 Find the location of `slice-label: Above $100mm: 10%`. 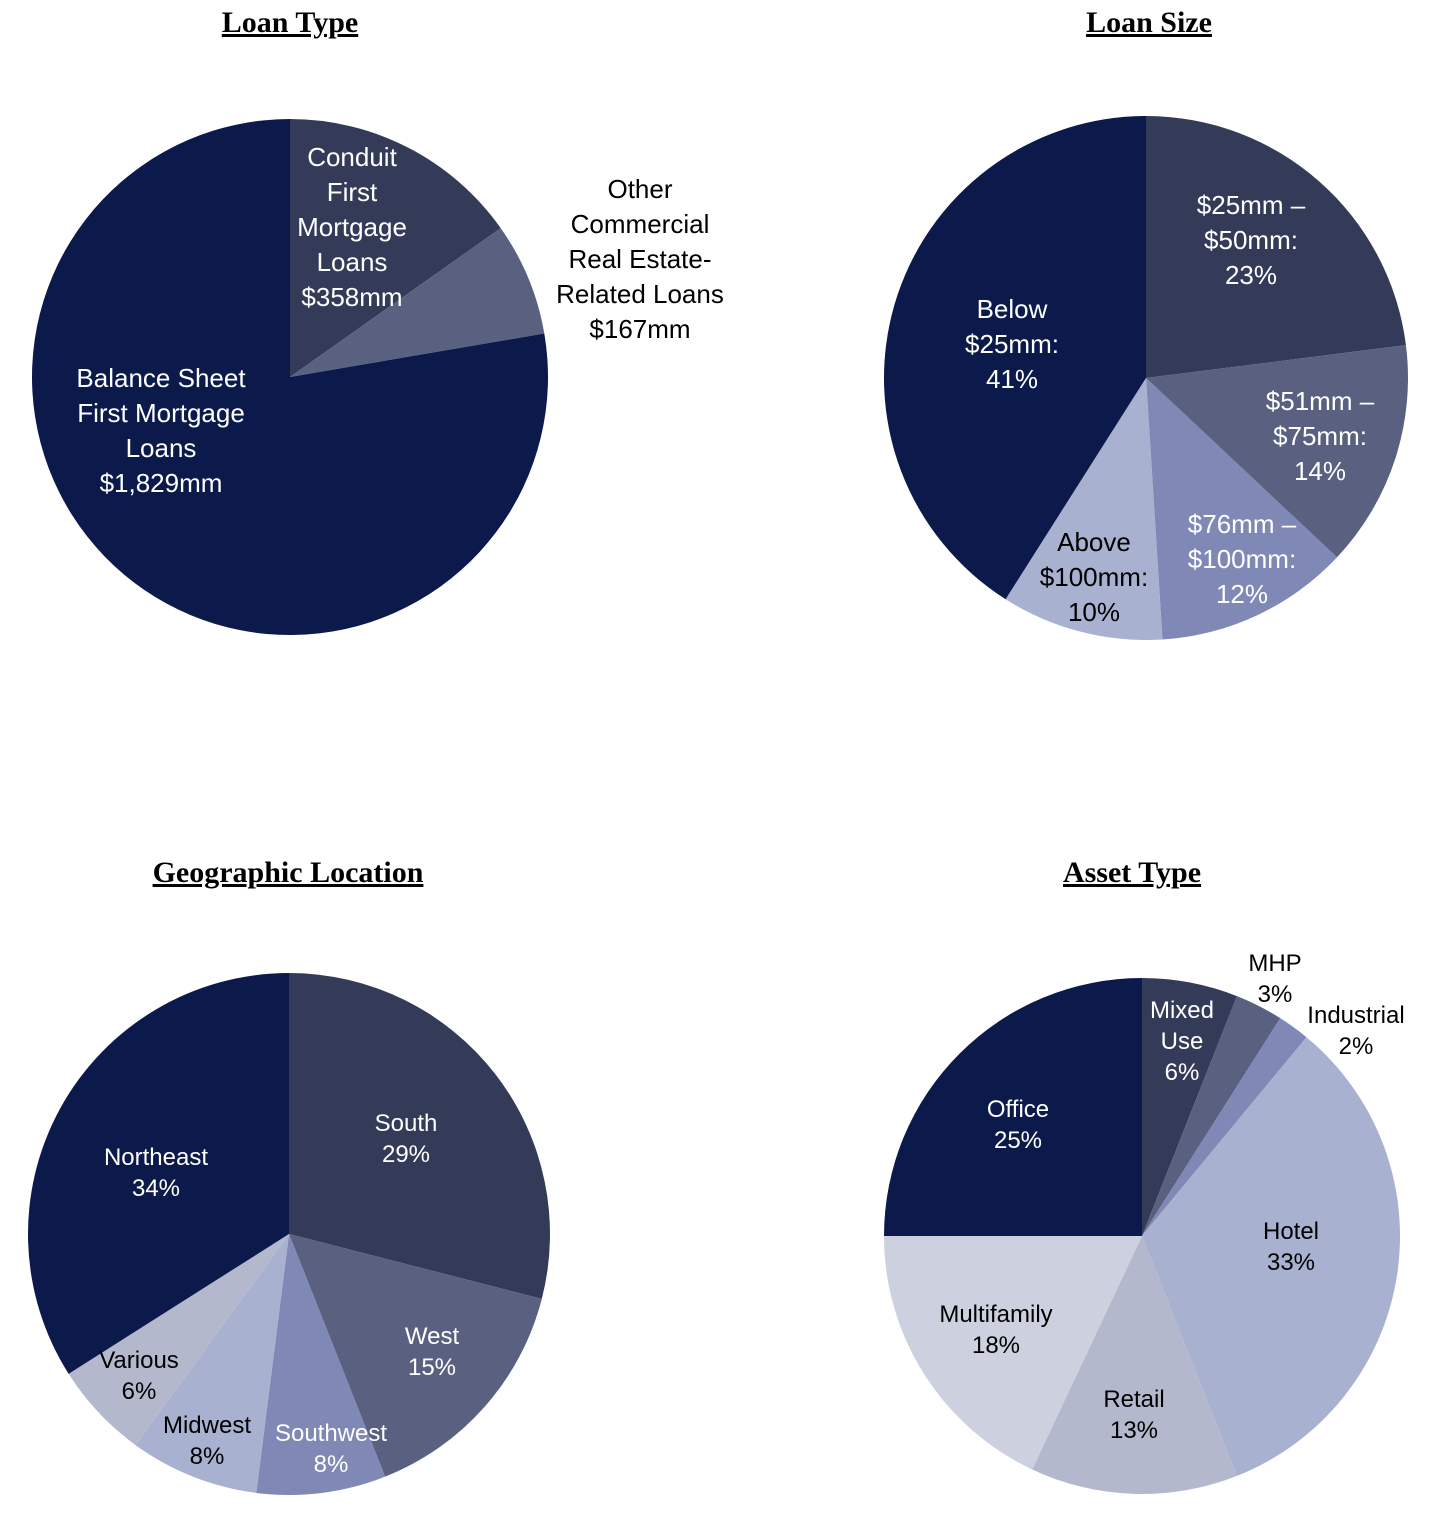

slice-label: Above $100mm: 10% is located at coordinates (1094, 577).